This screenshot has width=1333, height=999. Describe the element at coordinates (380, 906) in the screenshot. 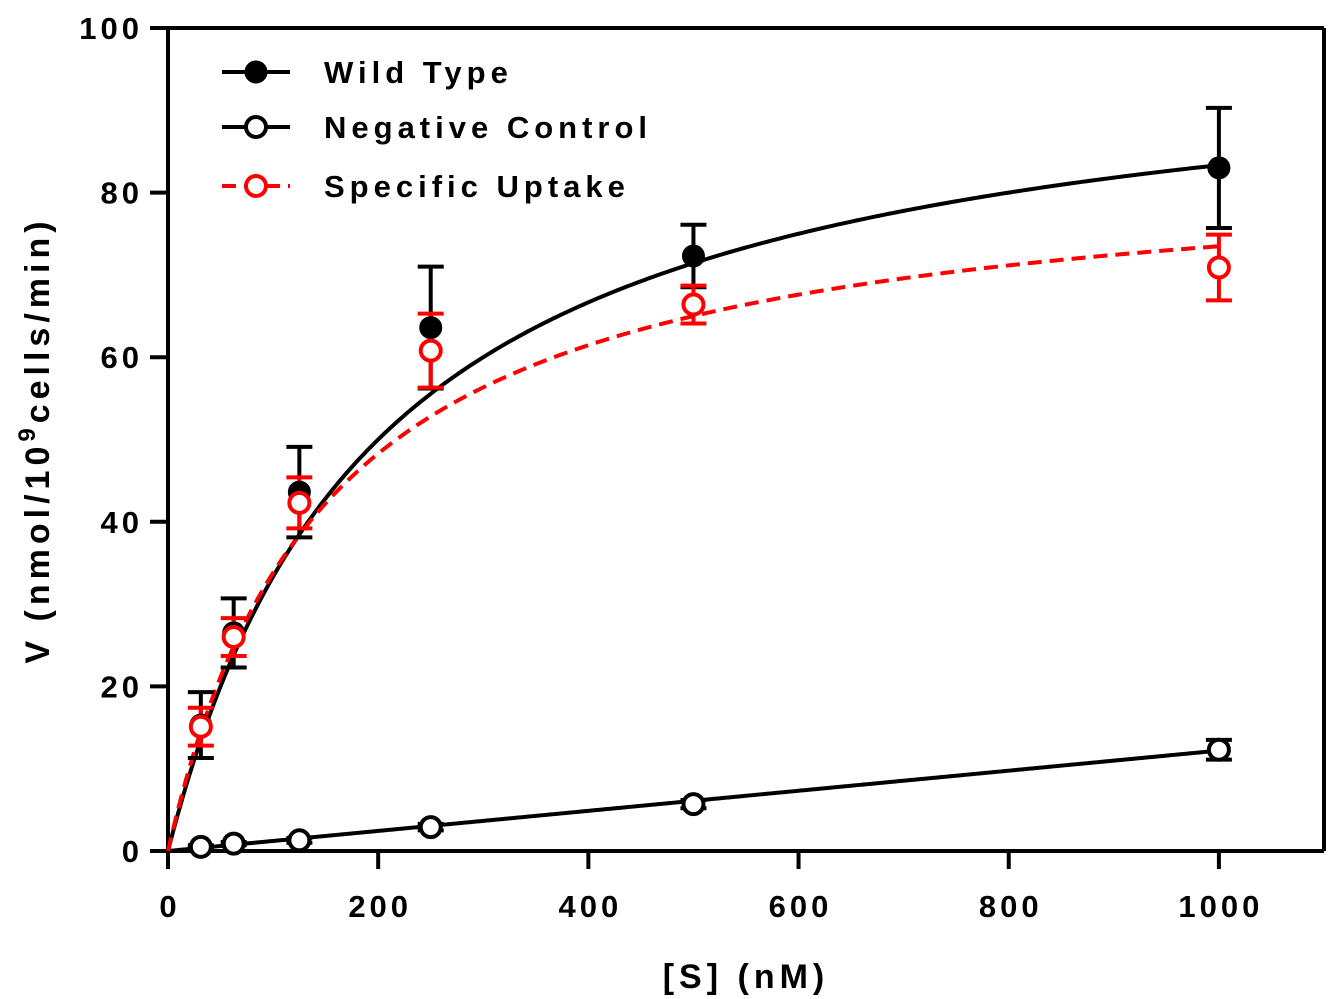

I see `x-tick-label: 200` at that location.